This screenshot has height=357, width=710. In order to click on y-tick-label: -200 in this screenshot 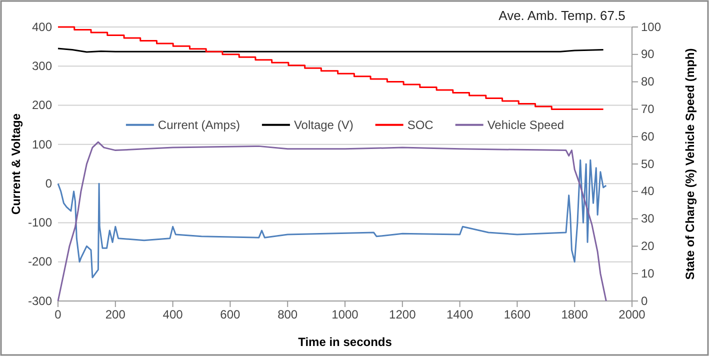, I will do `click(40, 261)`.